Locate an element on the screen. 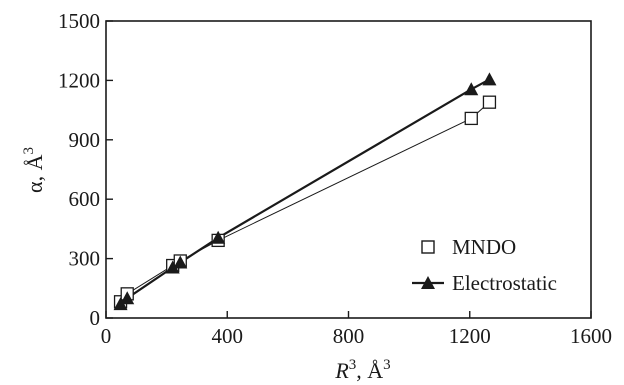 The image size is (624, 385). x-tick-label: 800 is located at coordinates (349, 336).